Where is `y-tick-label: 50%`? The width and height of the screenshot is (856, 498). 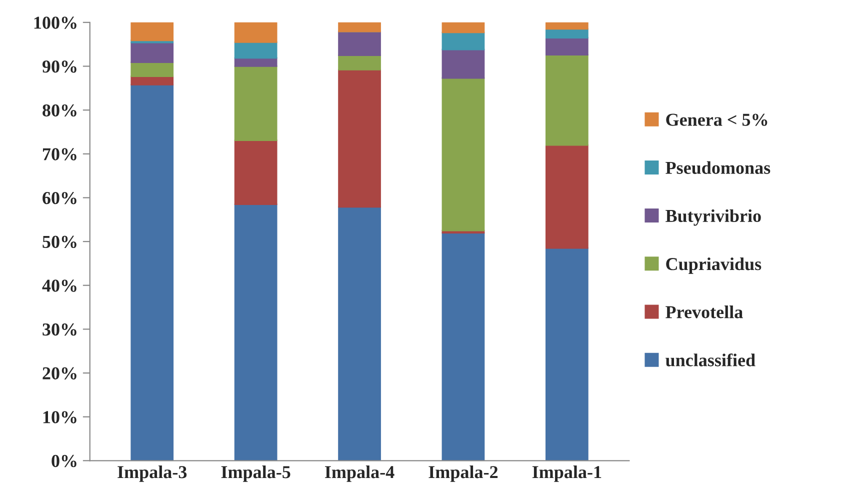 y-tick-label: 50% is located at coordinates (59, 242).